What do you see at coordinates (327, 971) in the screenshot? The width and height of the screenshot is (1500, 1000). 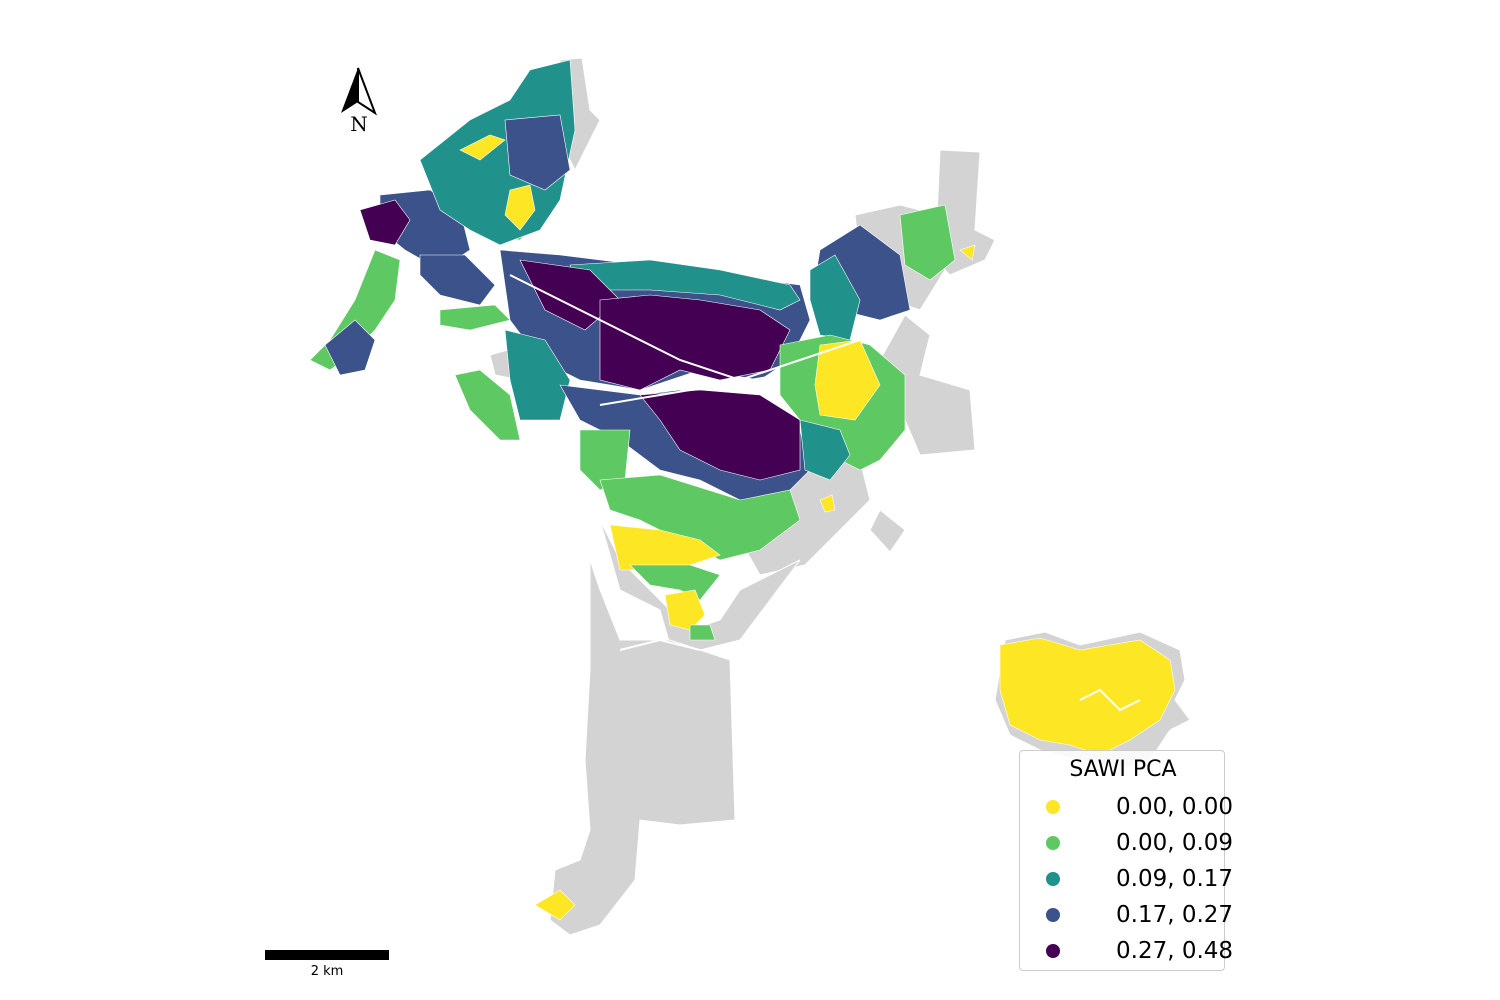 I see `scale-bar-label: 2 km` at bounding box center [327, 971].